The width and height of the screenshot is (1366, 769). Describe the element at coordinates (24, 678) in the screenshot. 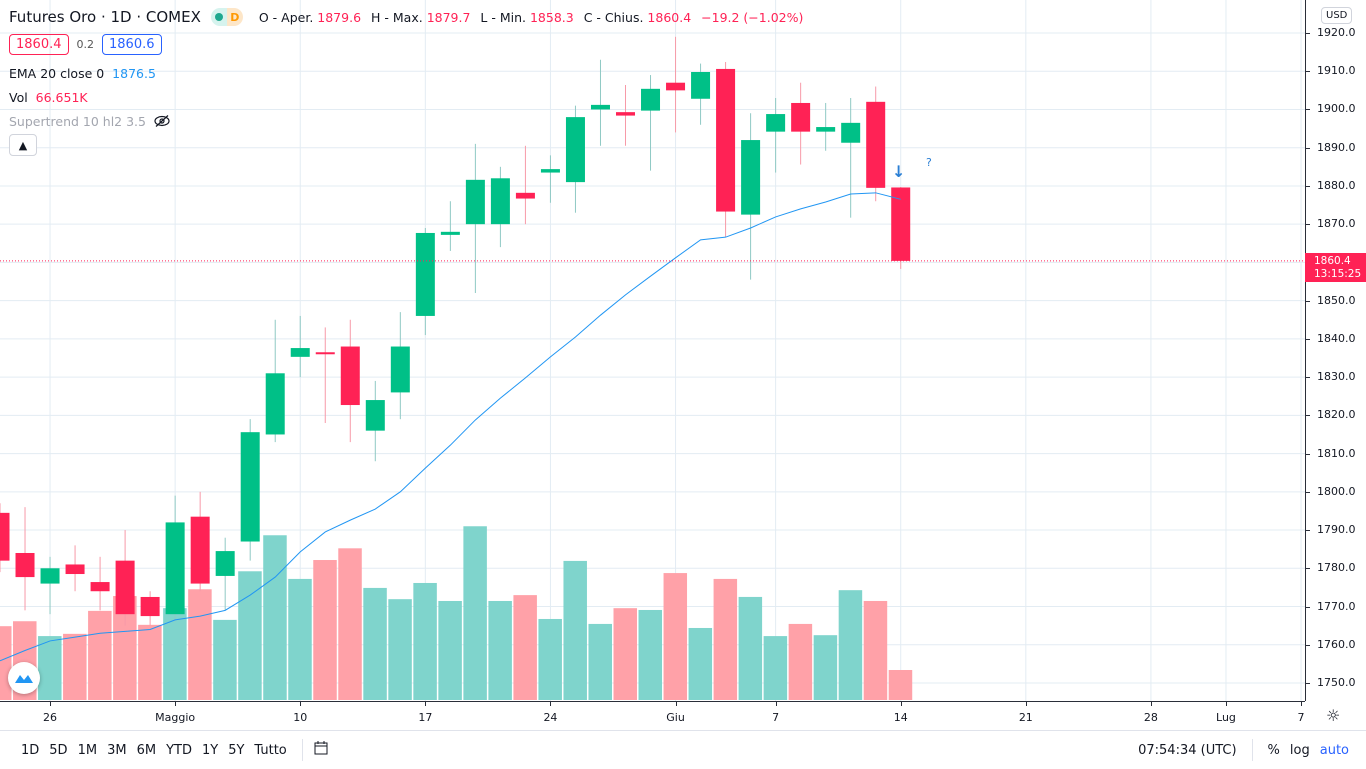

I see `tradingview-logo` at that location.